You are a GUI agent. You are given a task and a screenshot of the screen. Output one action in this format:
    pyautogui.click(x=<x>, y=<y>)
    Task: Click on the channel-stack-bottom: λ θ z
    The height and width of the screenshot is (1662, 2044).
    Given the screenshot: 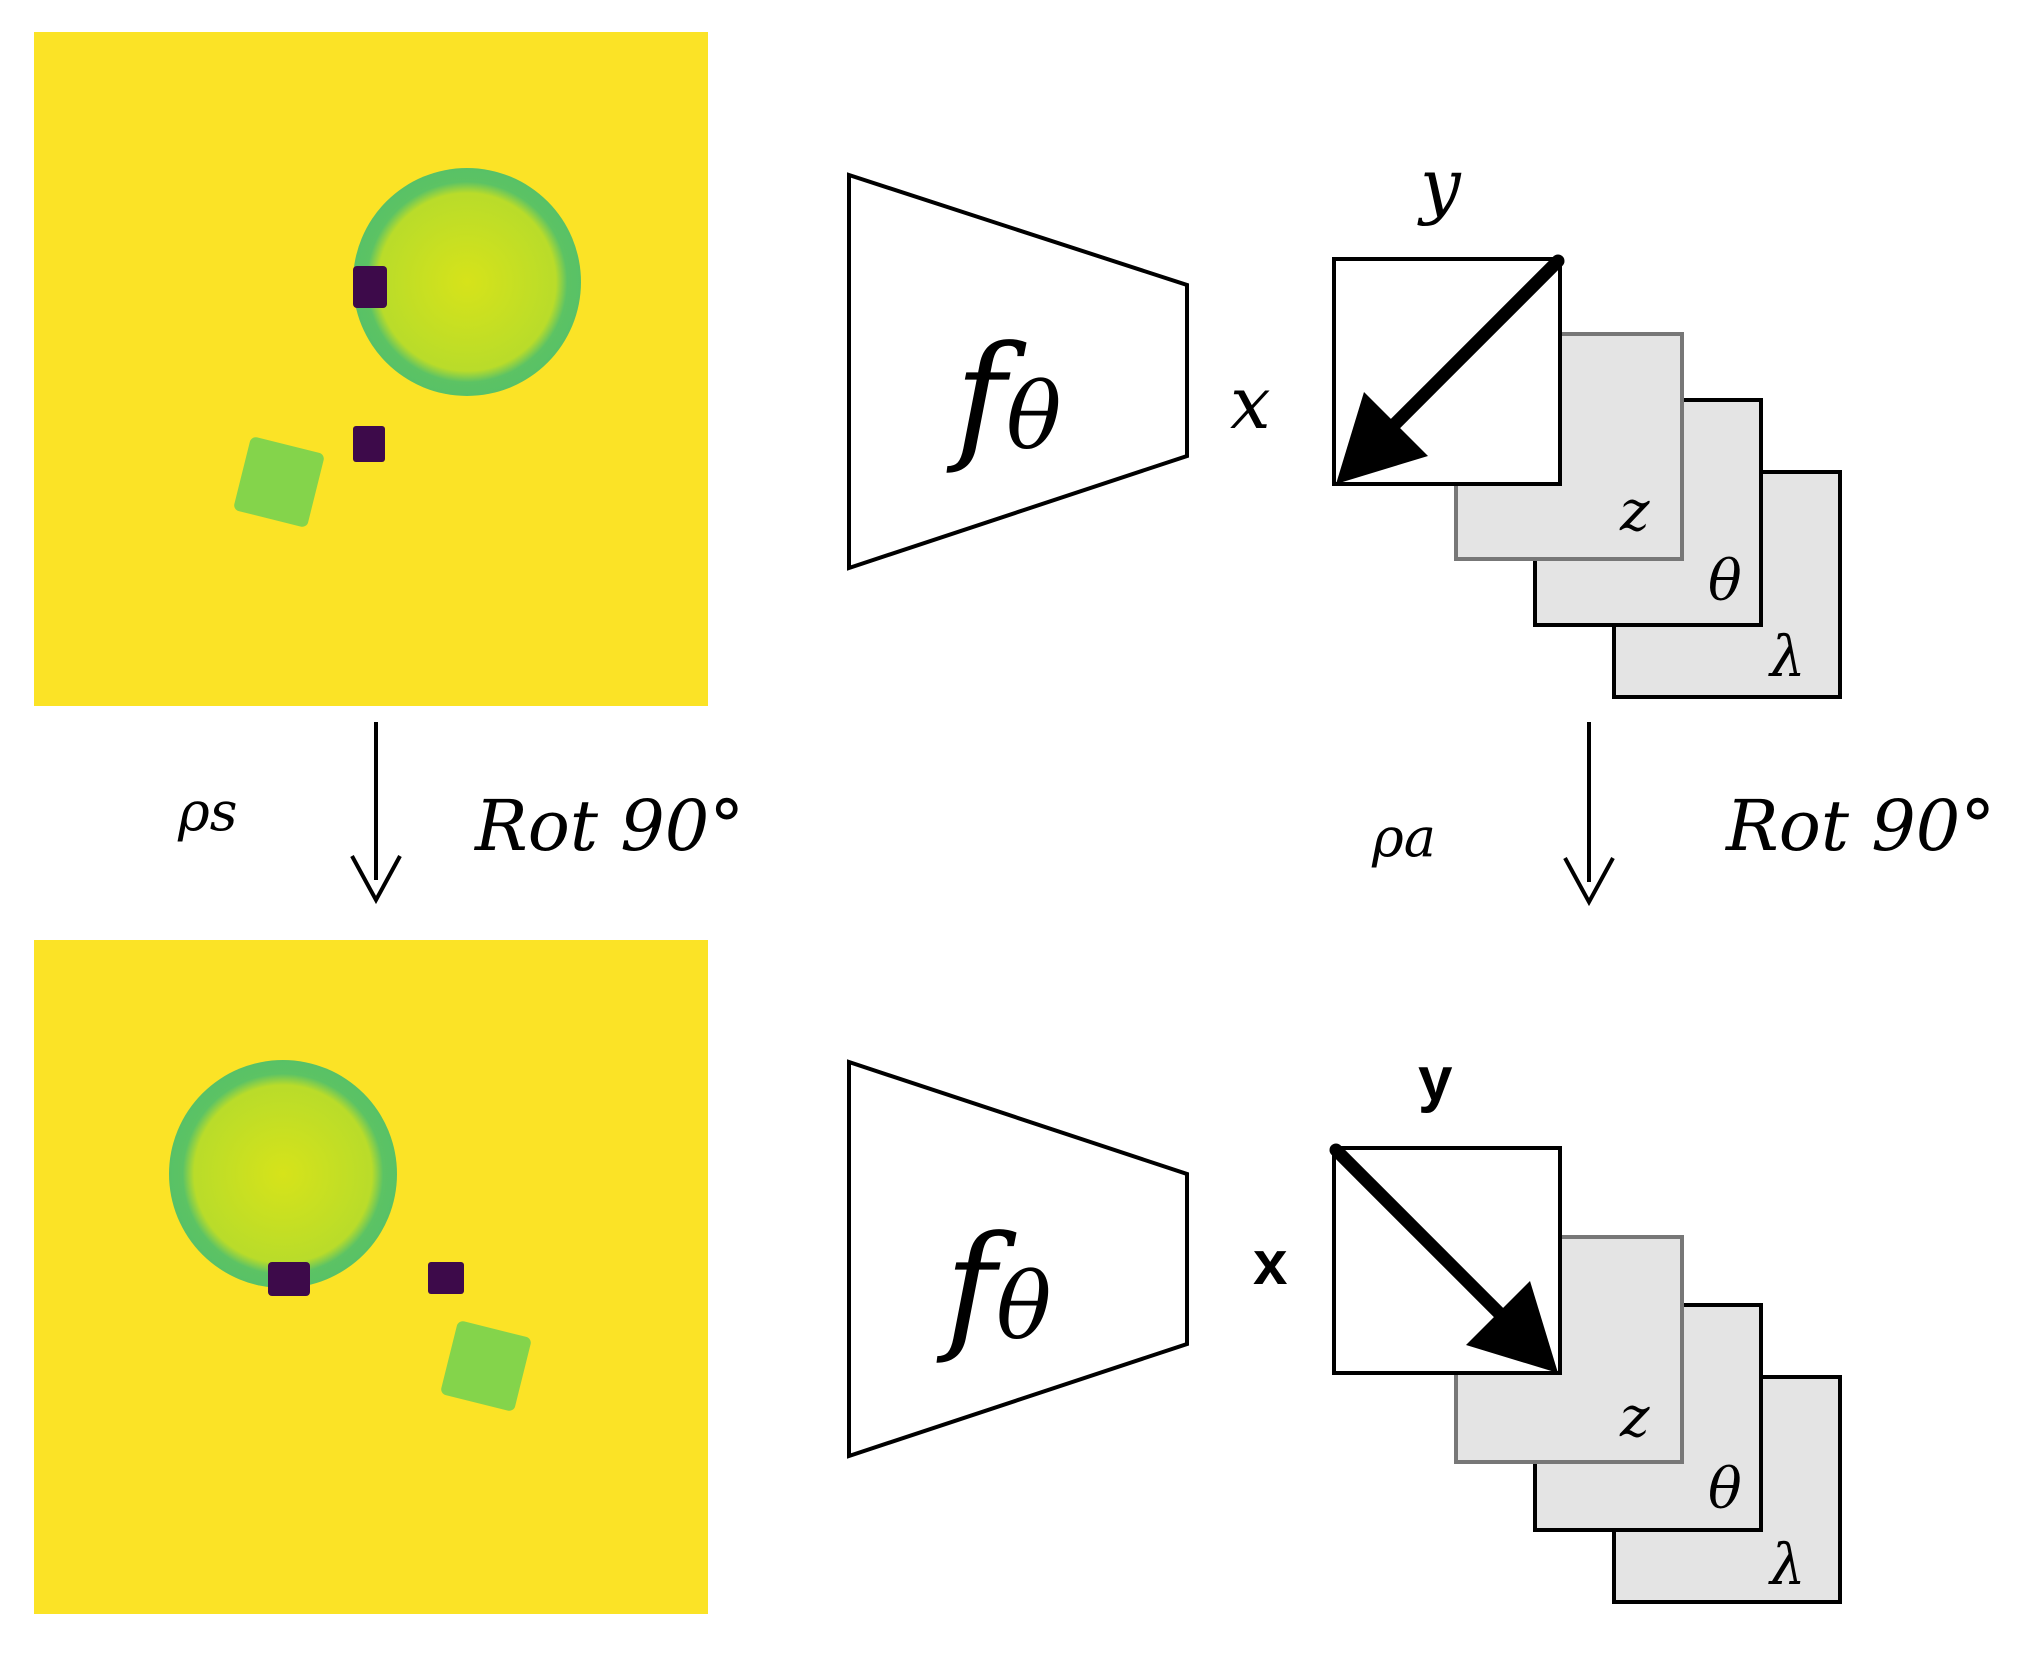 What is the action you would take?
    pyautogui.click(x=1585, y=1373)
    